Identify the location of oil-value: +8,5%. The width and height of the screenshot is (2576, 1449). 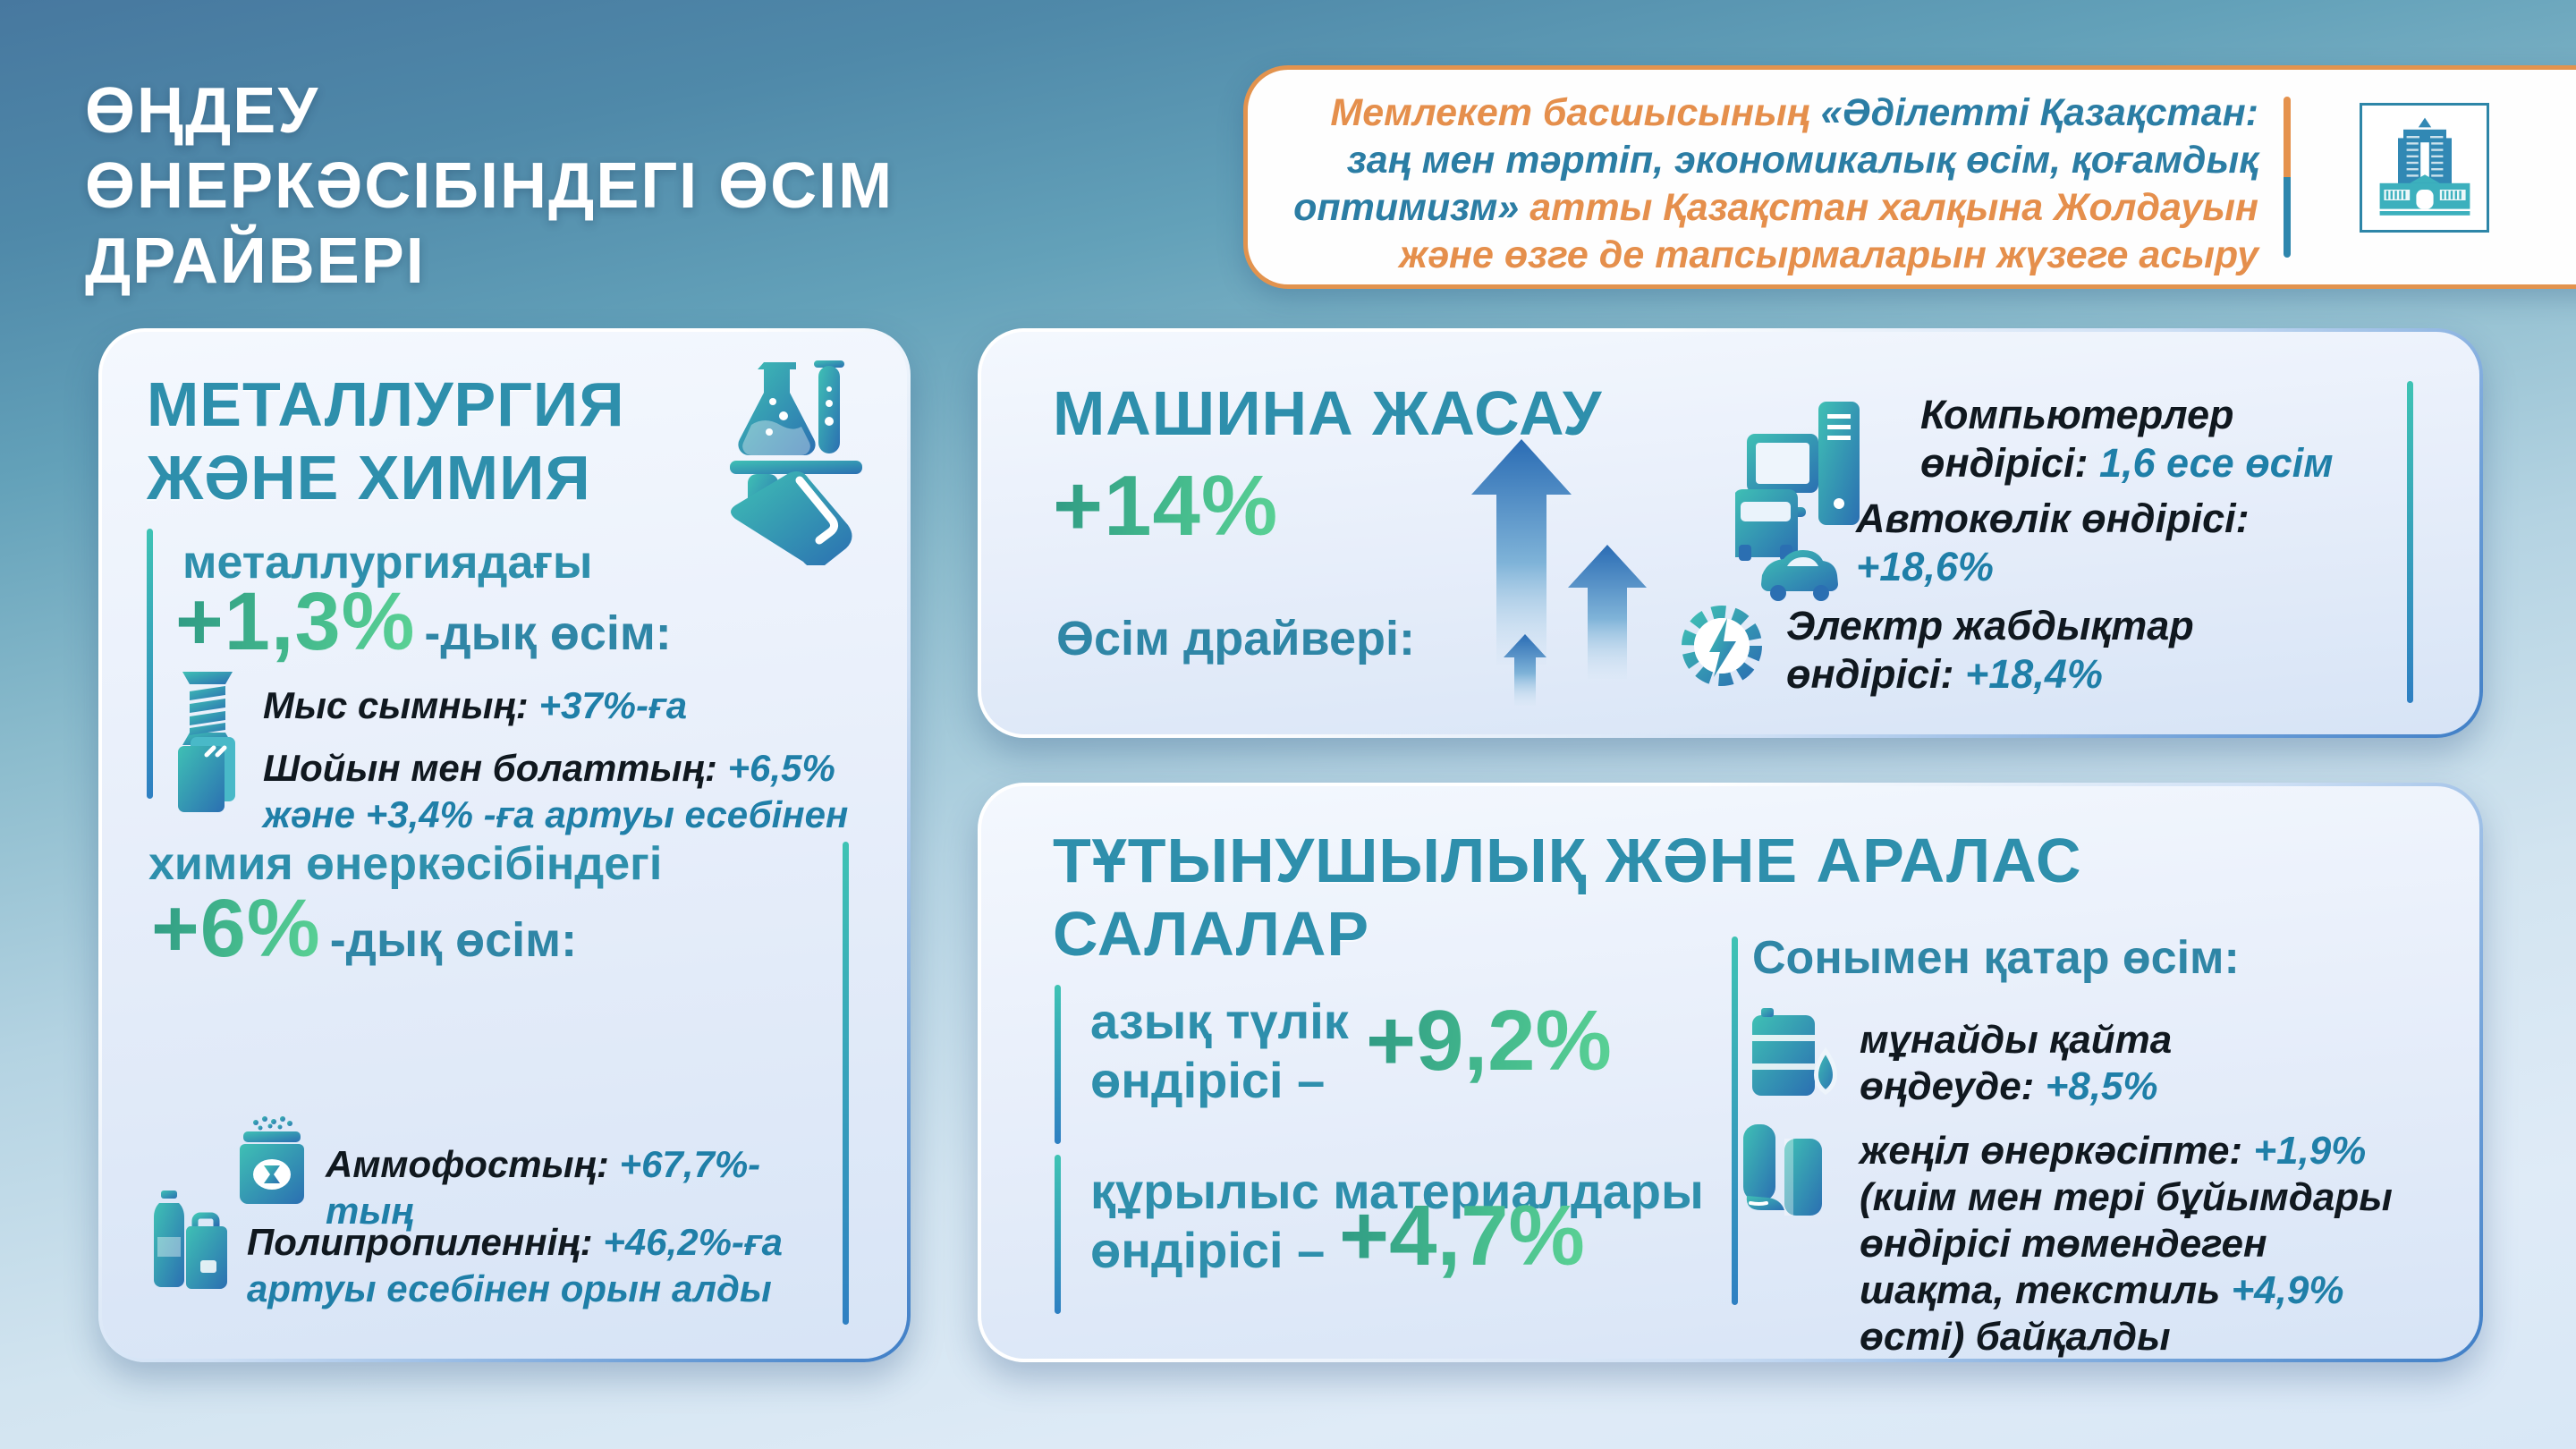
(2101, 1086).